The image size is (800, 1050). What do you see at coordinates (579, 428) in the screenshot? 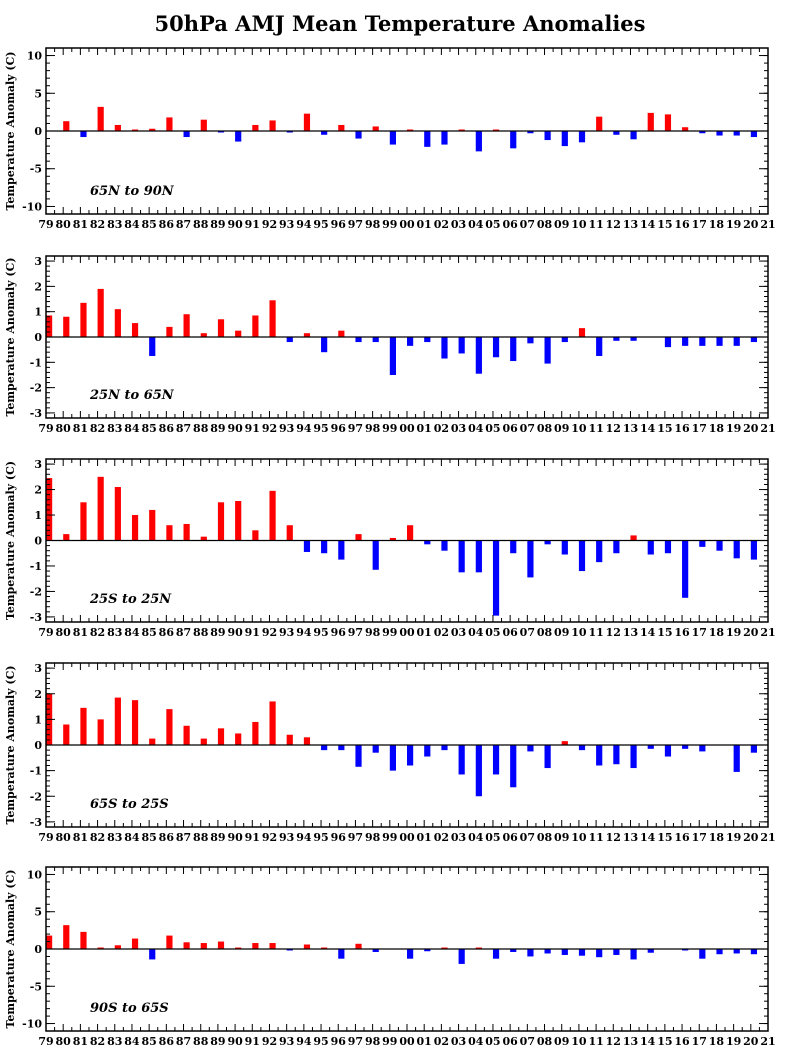
I see `x-tick-label: 10` at bounding box center [579, 428].